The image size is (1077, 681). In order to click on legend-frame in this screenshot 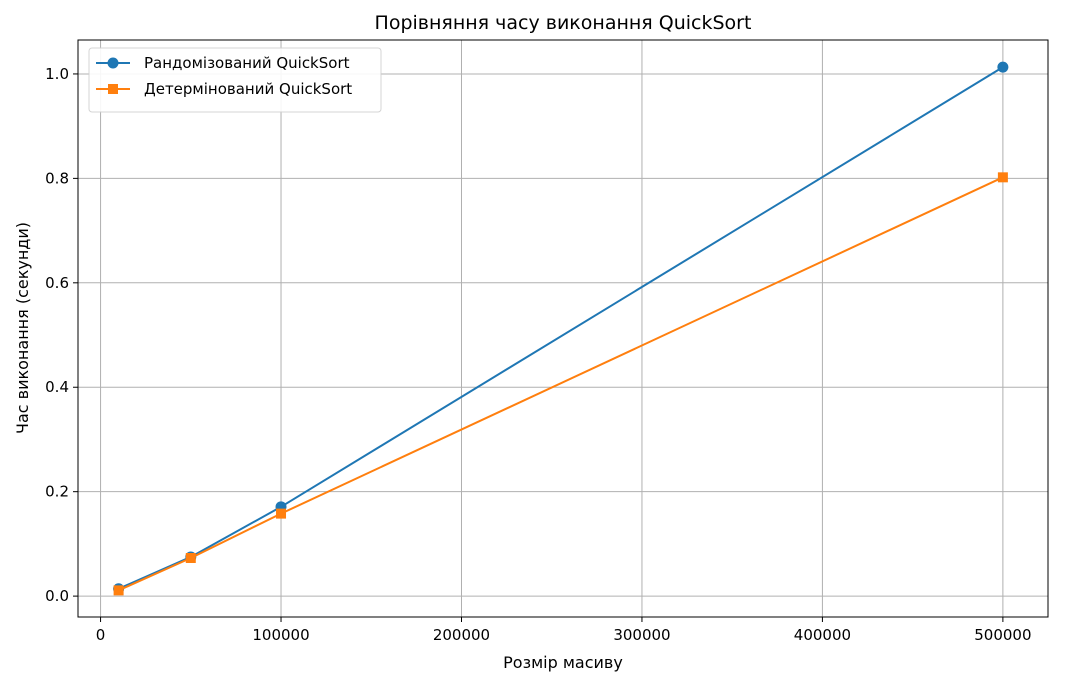, I will do `click(235, 80)`.